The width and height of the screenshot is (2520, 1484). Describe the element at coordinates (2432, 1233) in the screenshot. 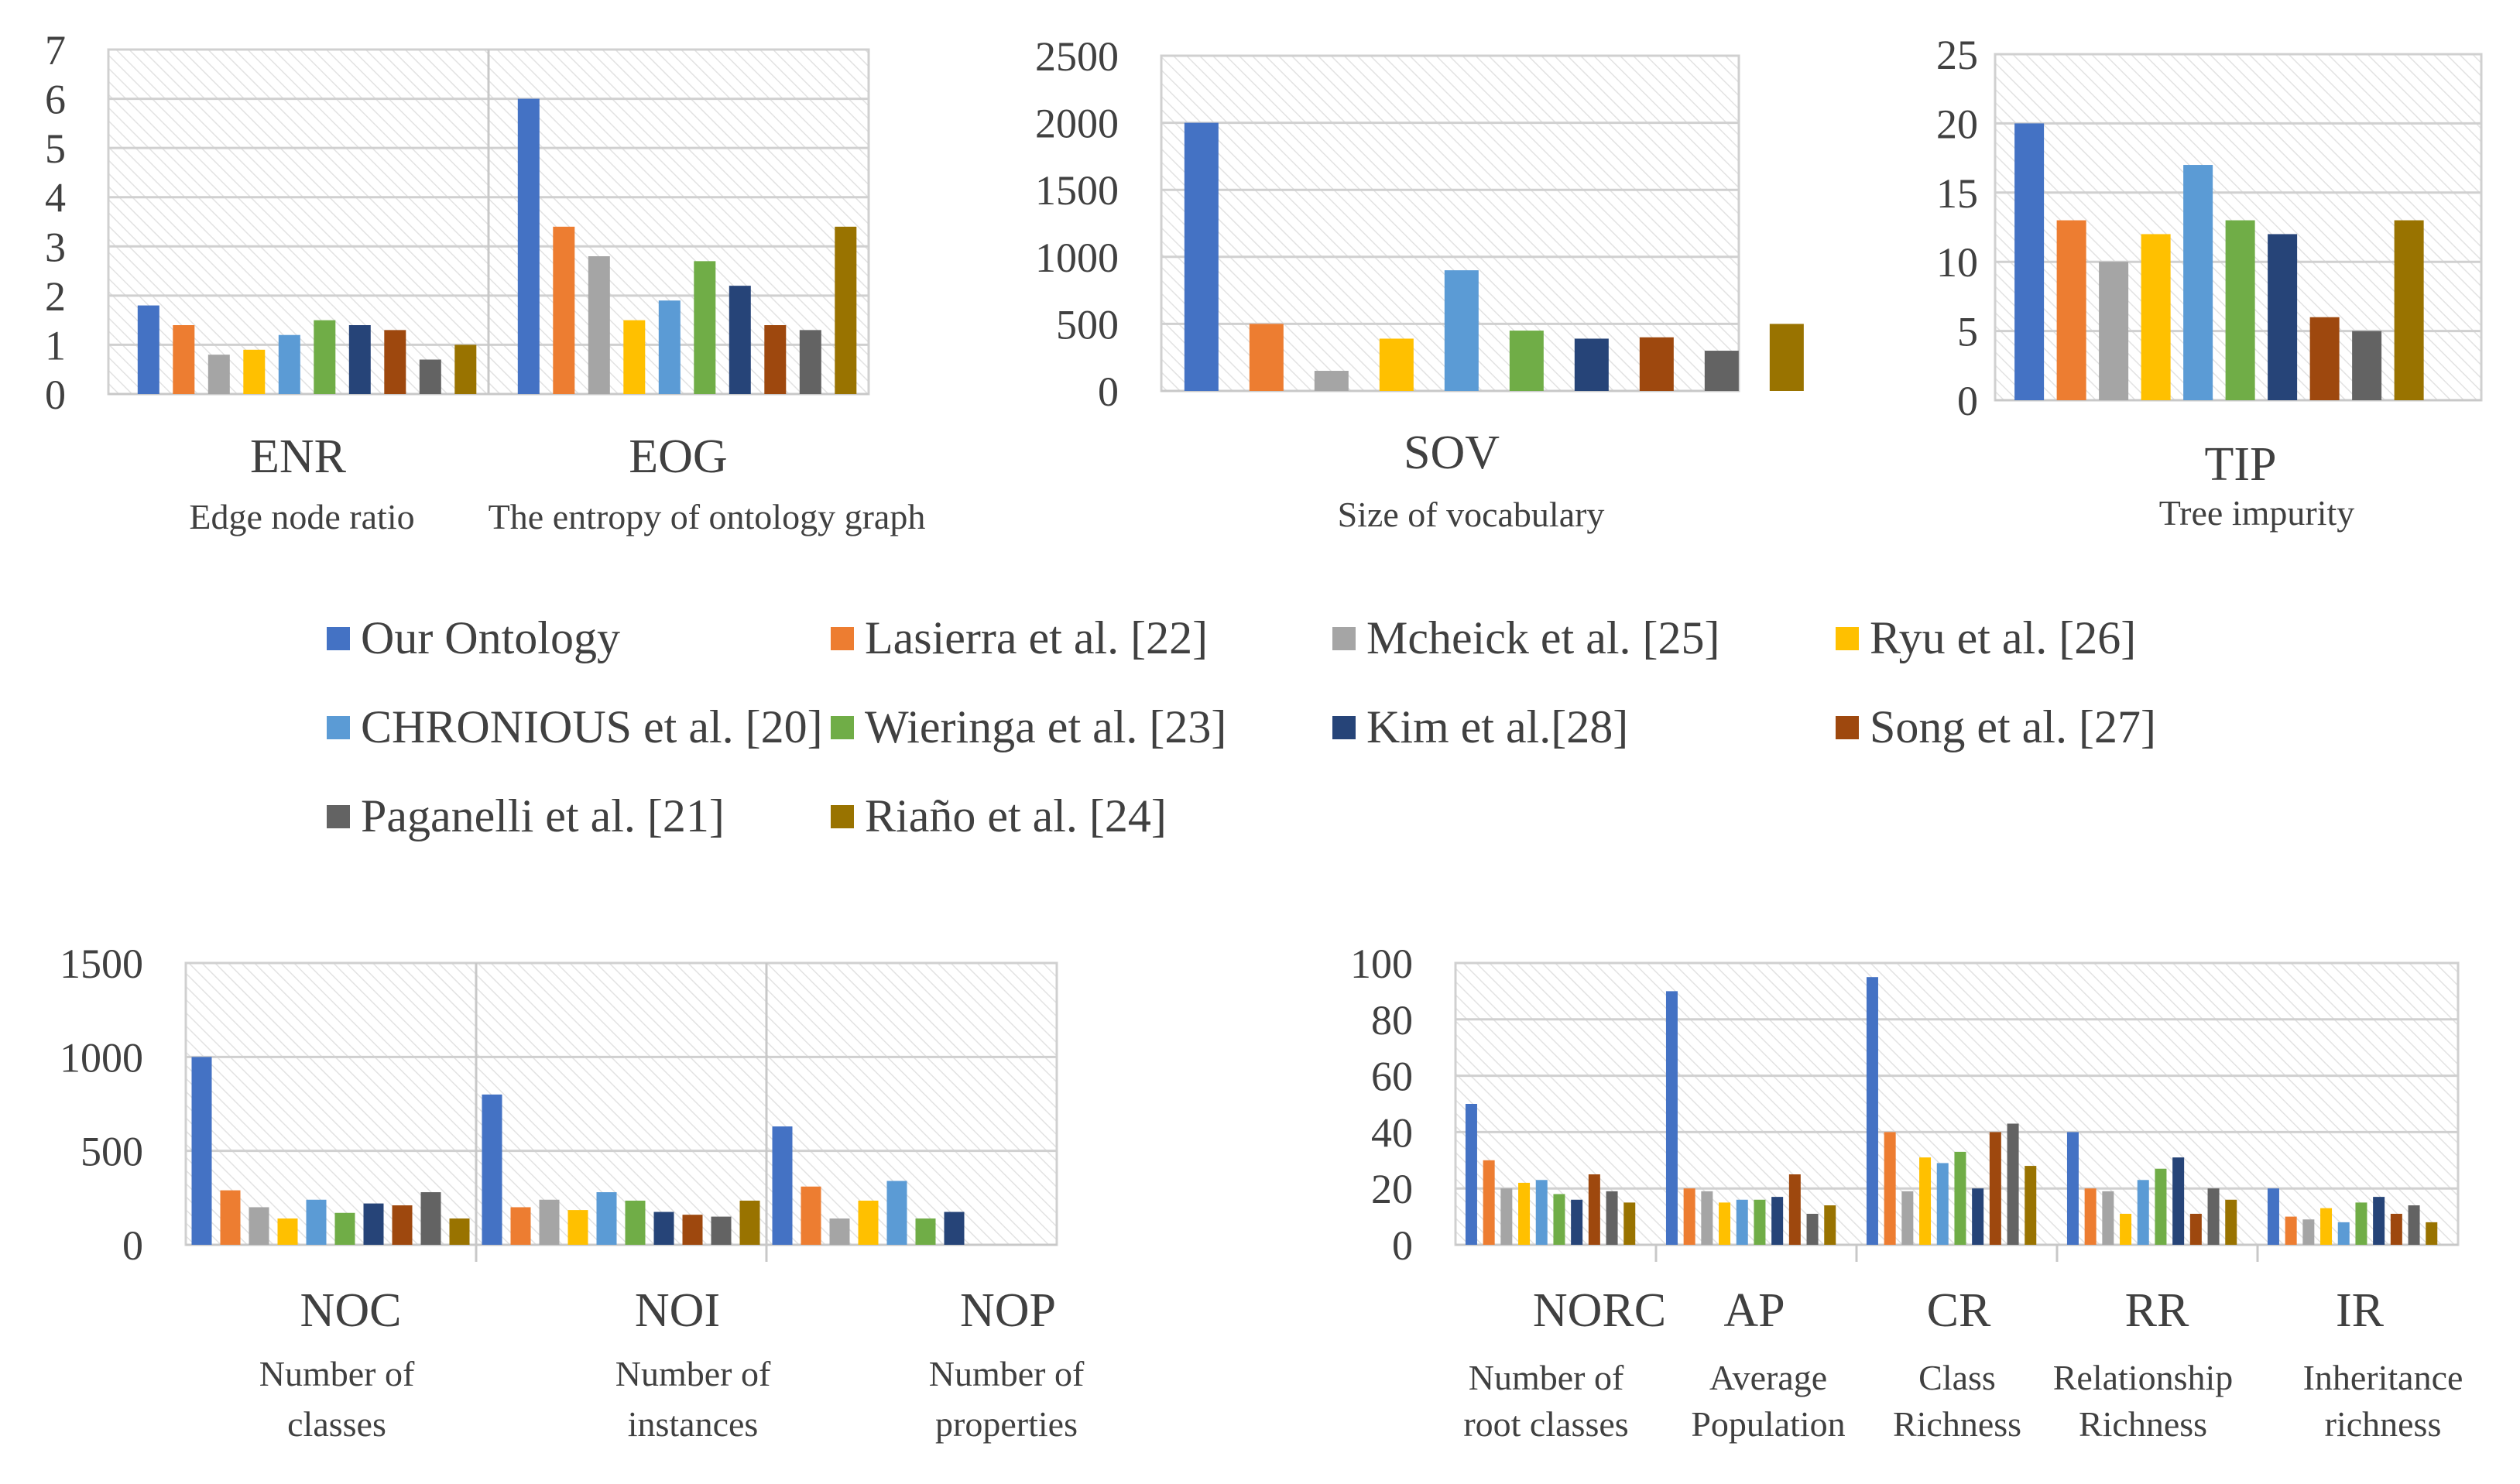

I see `bar-richness-ir-s10` at that location.